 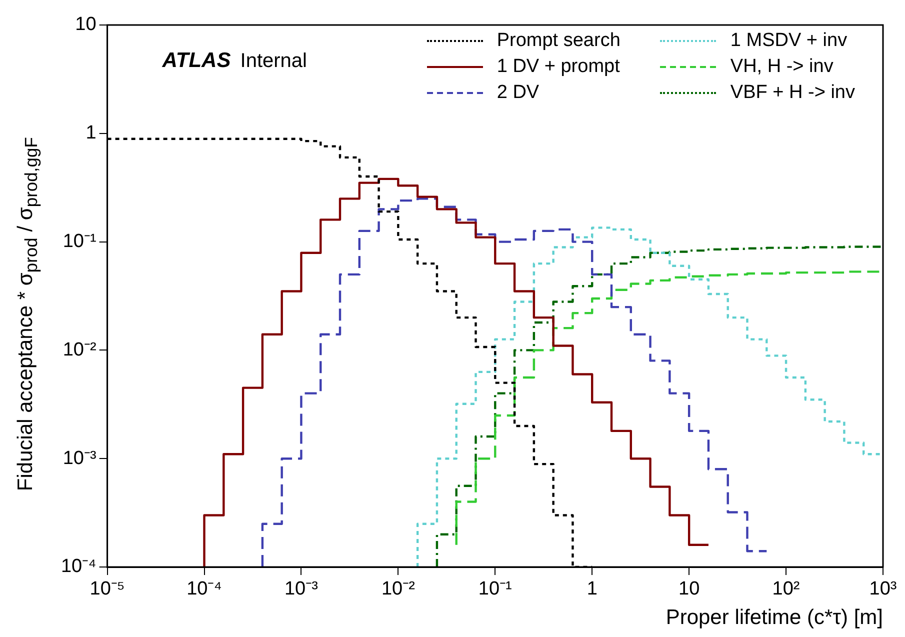 I want to click on y-tick-label: 10⁻², so click(x=79, y=349).